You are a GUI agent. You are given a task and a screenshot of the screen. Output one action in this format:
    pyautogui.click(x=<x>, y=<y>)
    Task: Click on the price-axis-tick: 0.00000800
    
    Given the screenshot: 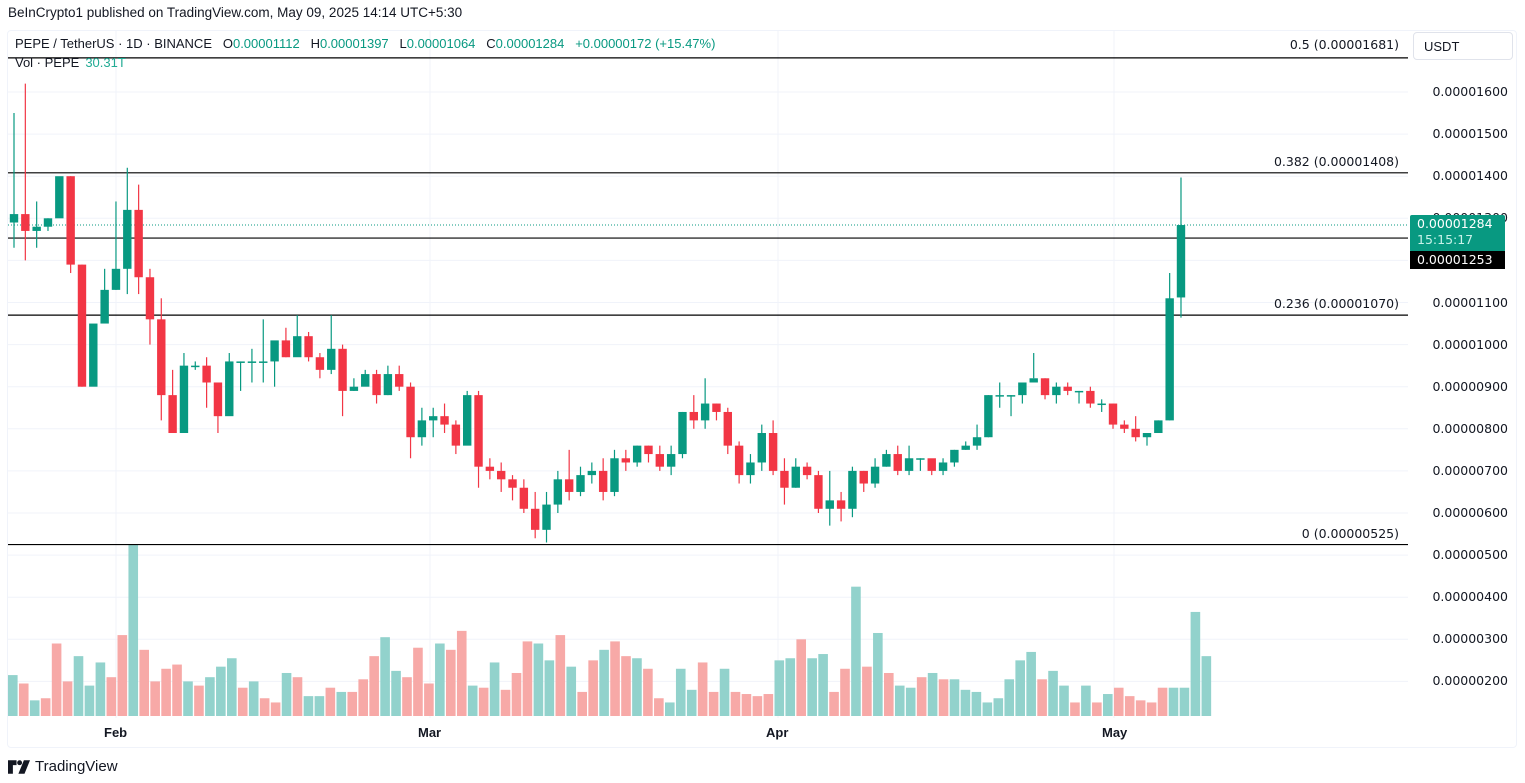 What is the action you would take?
    pyautogui.click(x=1470, y=428)
    